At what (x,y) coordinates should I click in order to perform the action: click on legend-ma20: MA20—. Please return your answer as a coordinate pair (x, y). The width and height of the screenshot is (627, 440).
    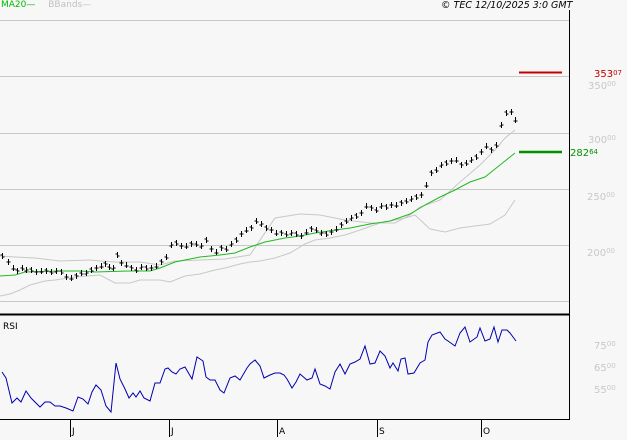
    Looking at the image, I should click on (18, 5).